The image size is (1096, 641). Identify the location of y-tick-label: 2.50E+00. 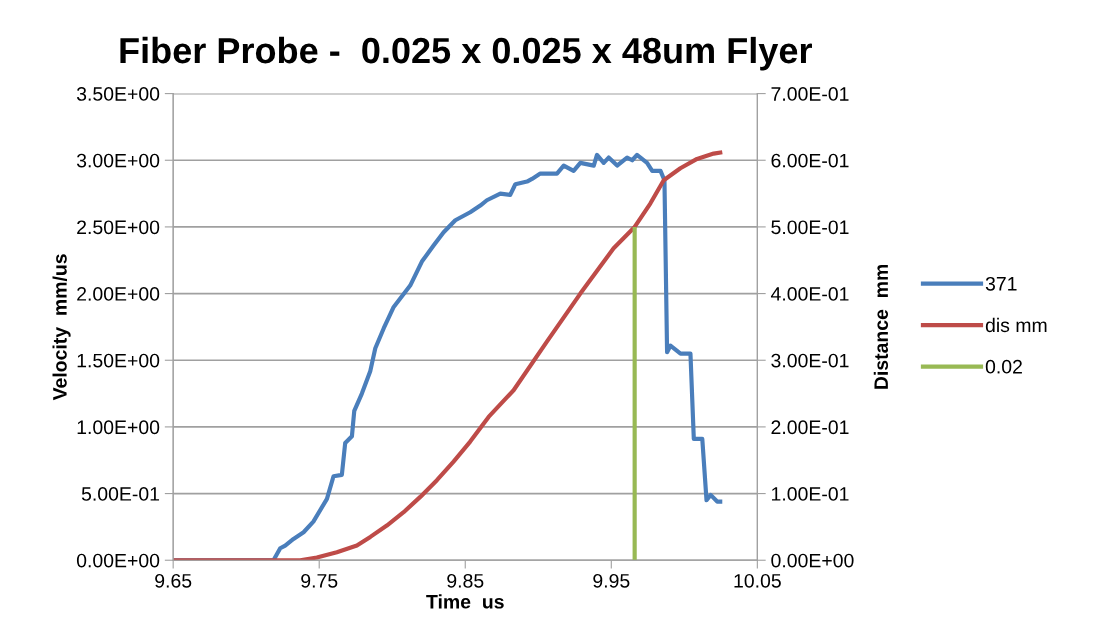
(118, 227).